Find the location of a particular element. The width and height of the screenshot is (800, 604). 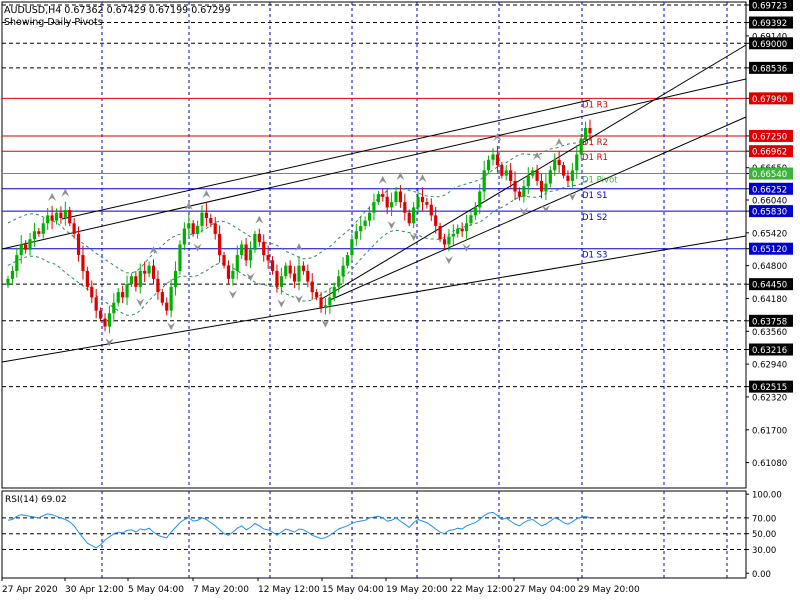

price-tick-label: 0.63560 is located at coordinates (769, 333).